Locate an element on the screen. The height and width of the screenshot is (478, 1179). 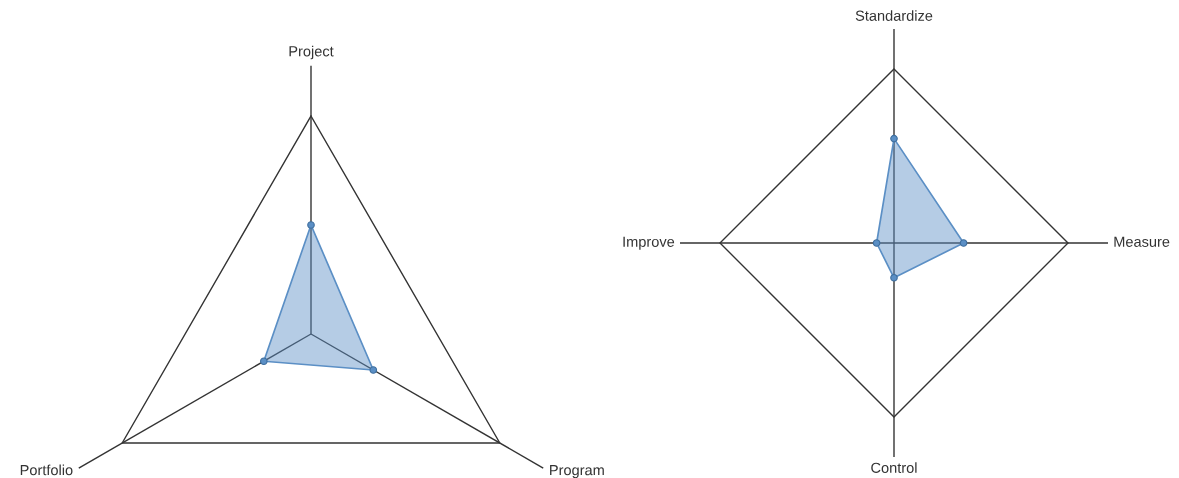
spoke-label: Project is located at coordinates (311, 52).